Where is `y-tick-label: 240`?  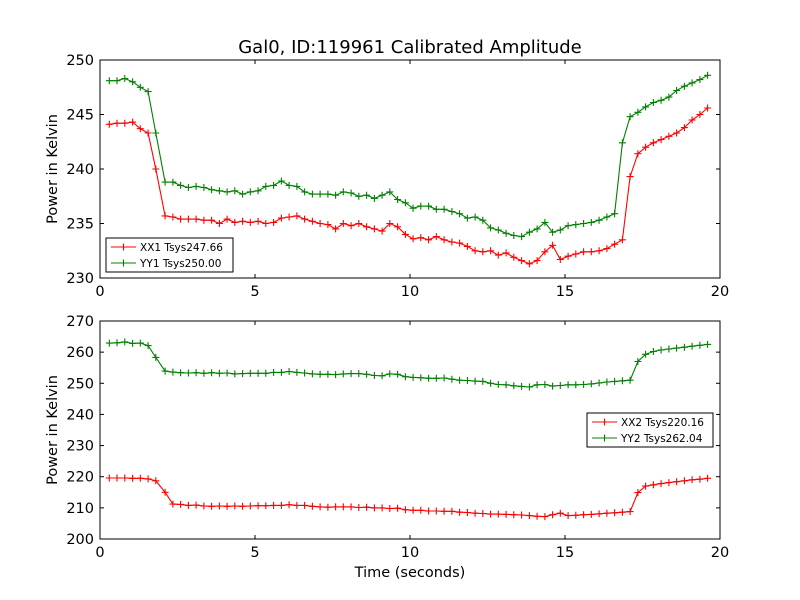
y-tick-label: 240 is located at coordinates (80, 170).